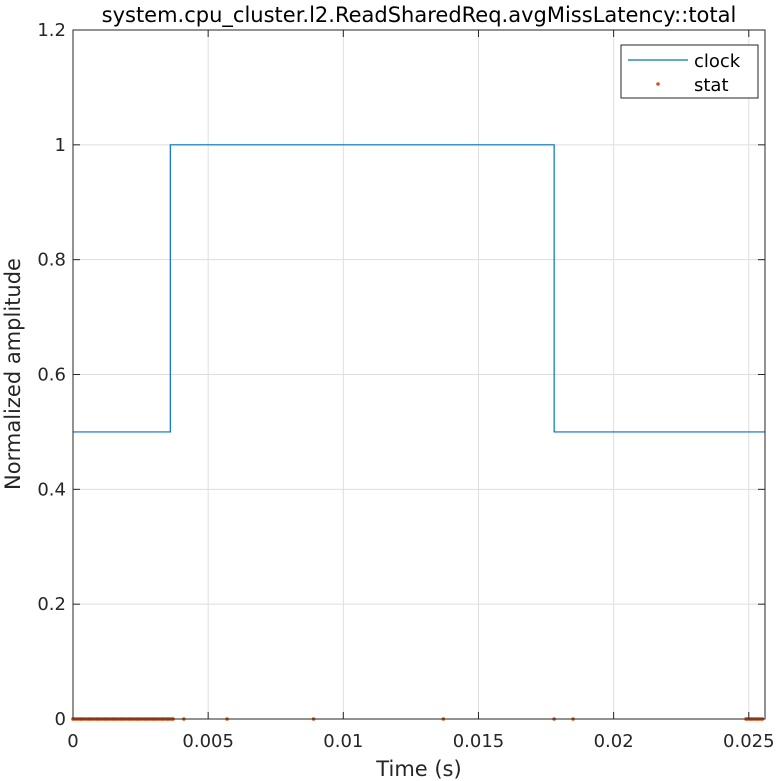 The image size is (778, 781). What do you see at coordinates (60, 719) in the screenshot?
I see `y-tick-label: 0` at bounding box center [60, 719].